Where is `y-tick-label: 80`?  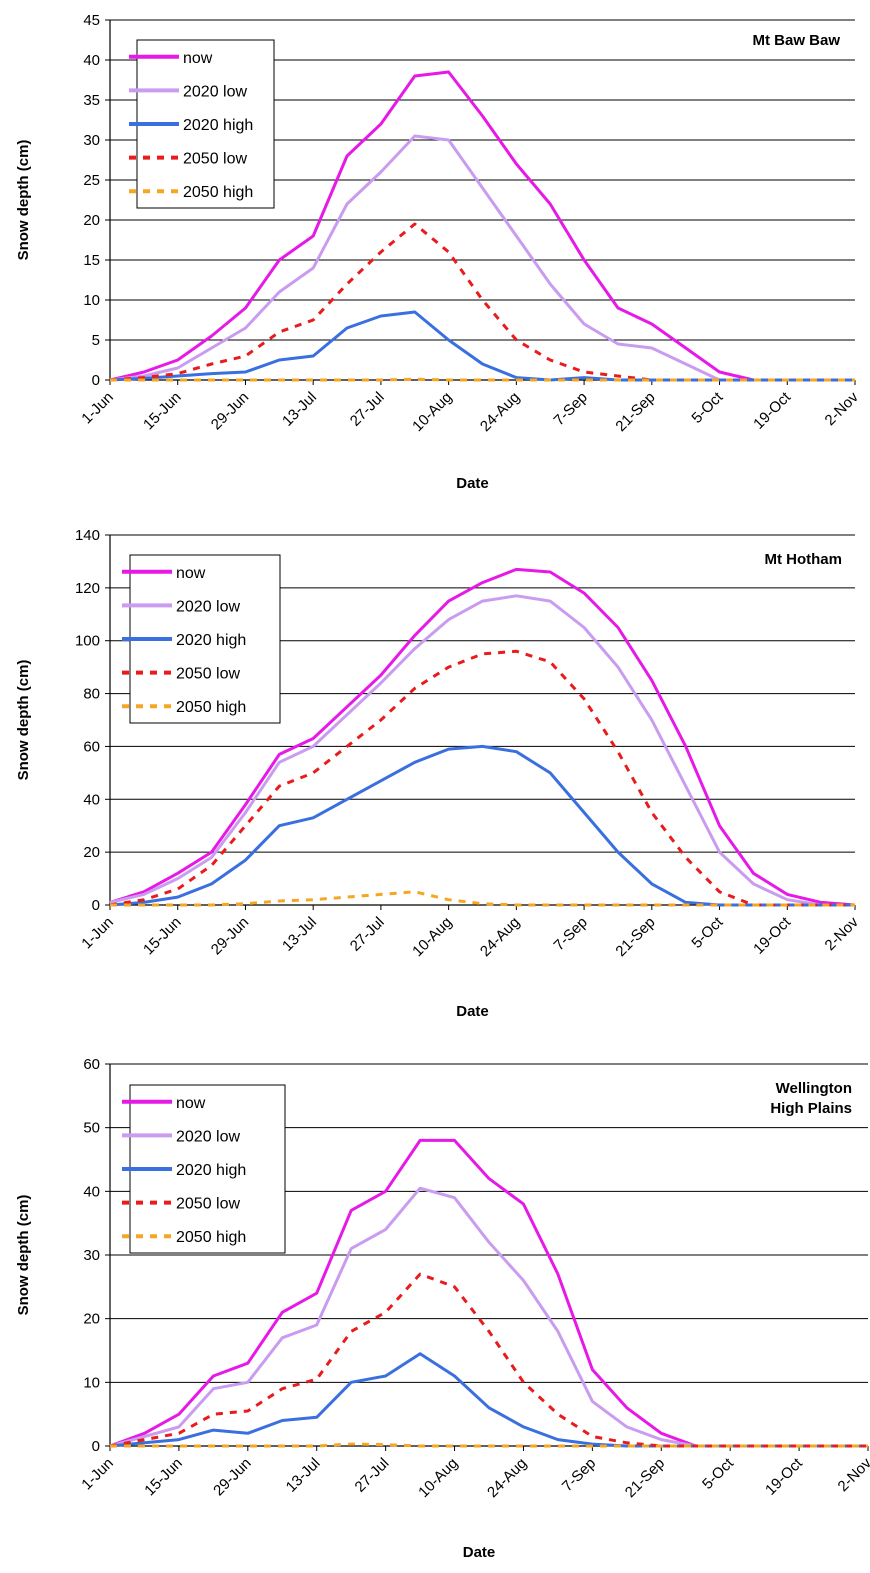 y-tick-label: 80 is located at coordinates (91, 694).